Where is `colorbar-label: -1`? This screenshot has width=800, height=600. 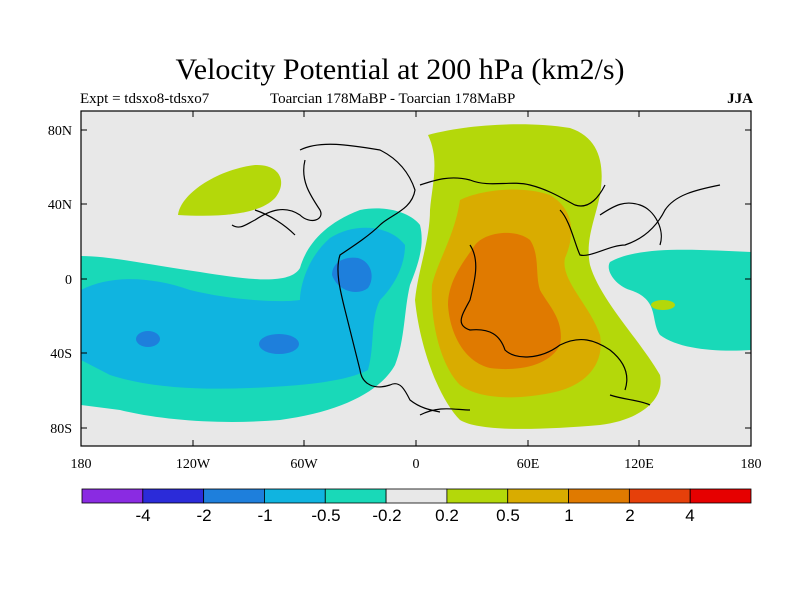 colorbar-label: -1 is located at coordinates (264, 515).